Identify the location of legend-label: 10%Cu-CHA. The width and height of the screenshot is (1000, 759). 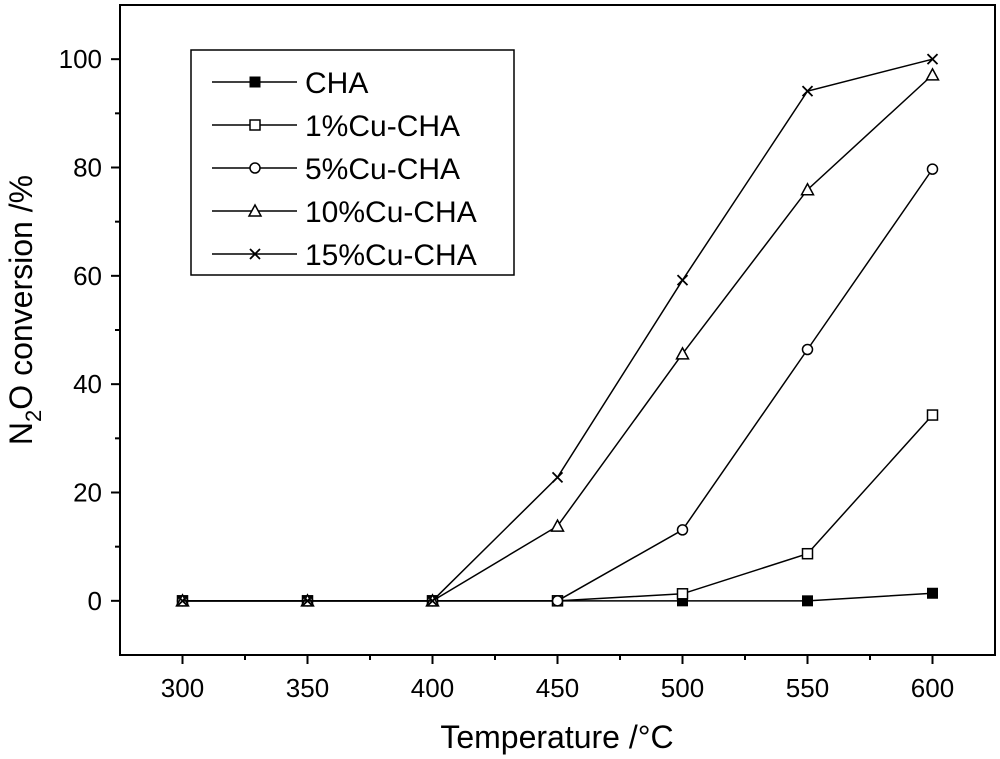
(391, 212).